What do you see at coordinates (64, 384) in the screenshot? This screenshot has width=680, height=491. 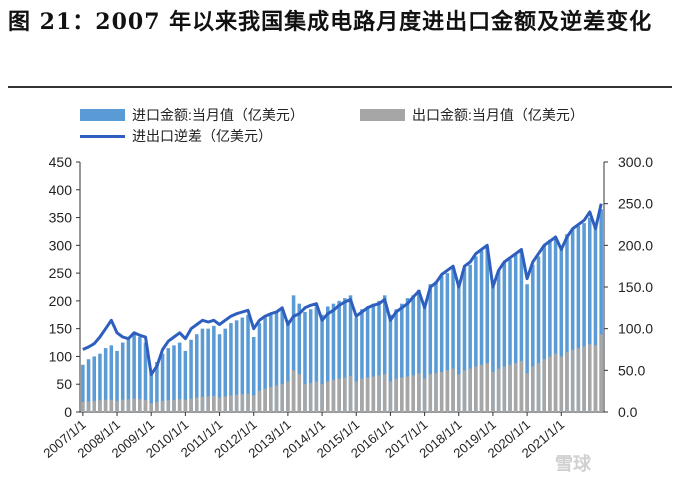 I see `left-tick-label: 50` at bounding box center [64, 384].